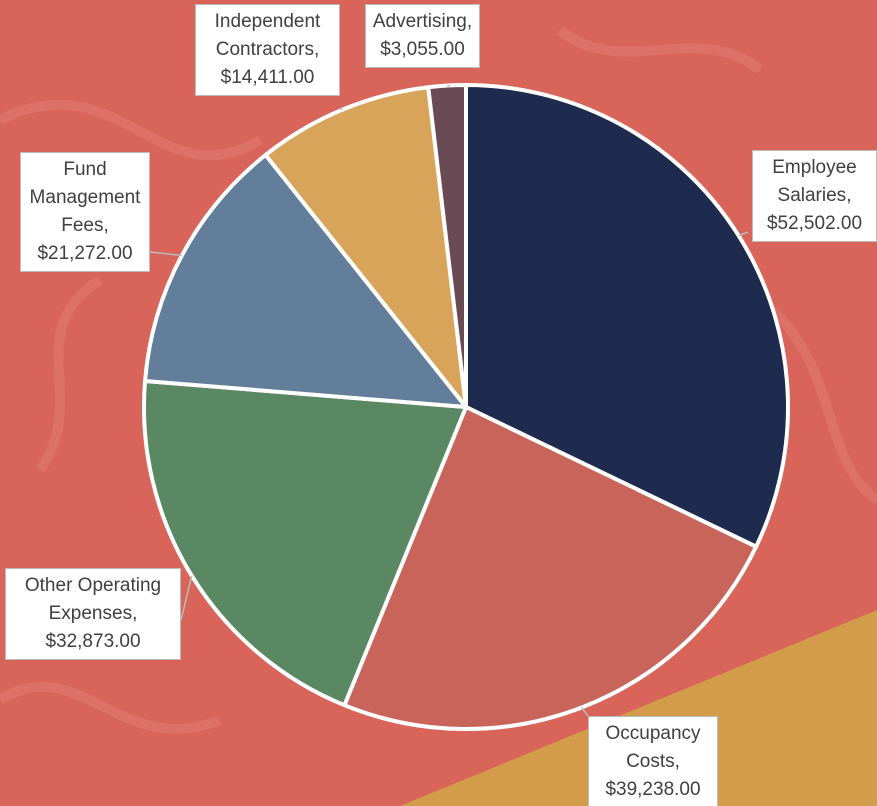 Image resolution: width=877 pixels, height=806 pixels. I want to click on value-label: $3,055.00, so click(422, 49).